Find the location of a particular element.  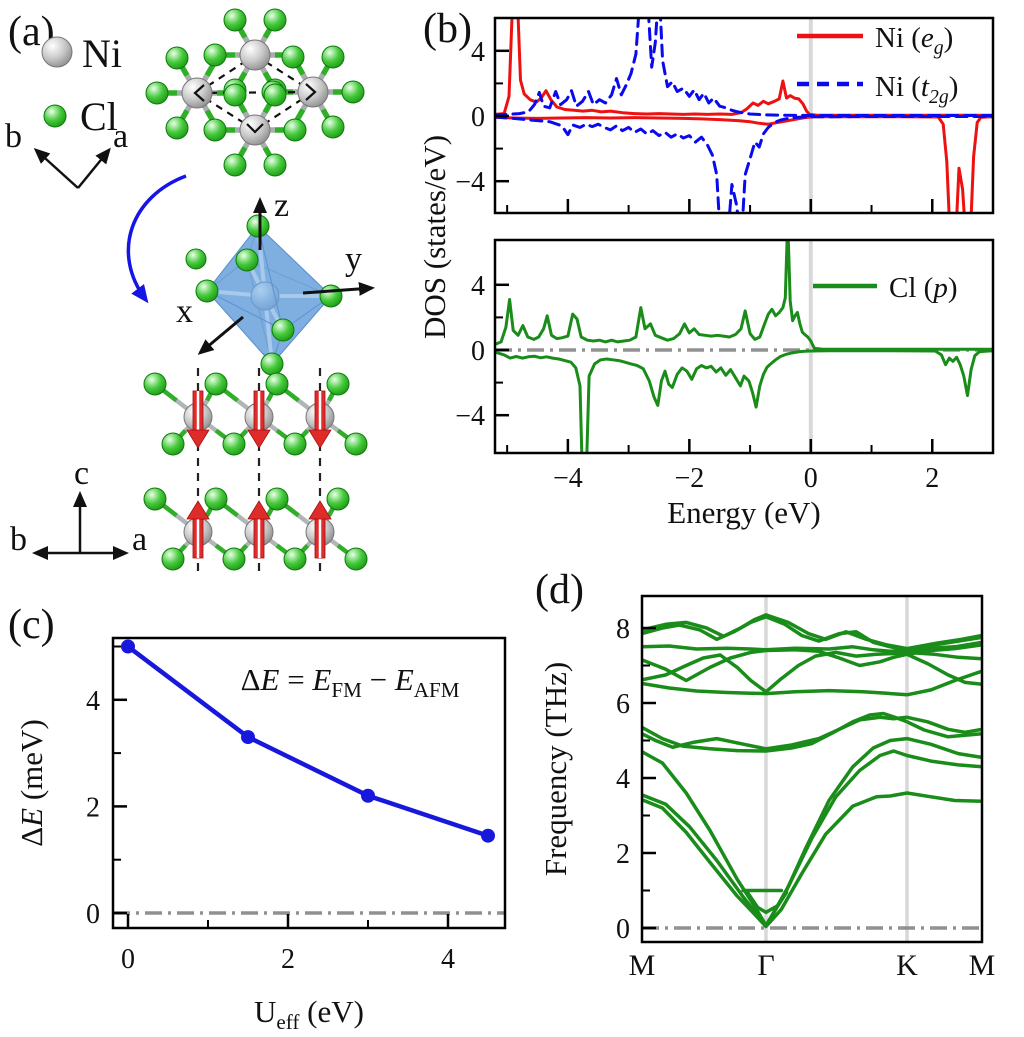

a-axis-arrow is located at coordinates (94, 168).